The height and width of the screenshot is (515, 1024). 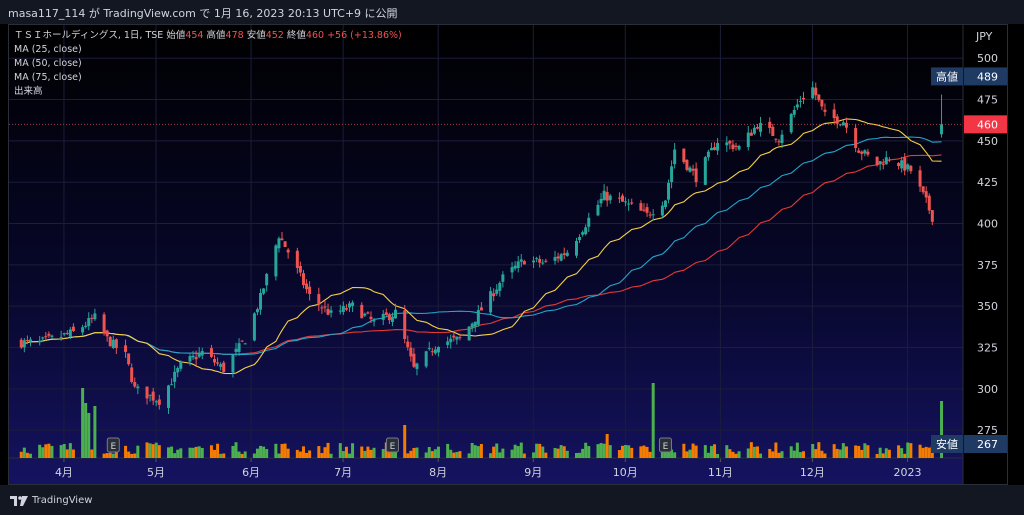 I want to click on legend-volume: 出来高, so click(x=28, y=91).